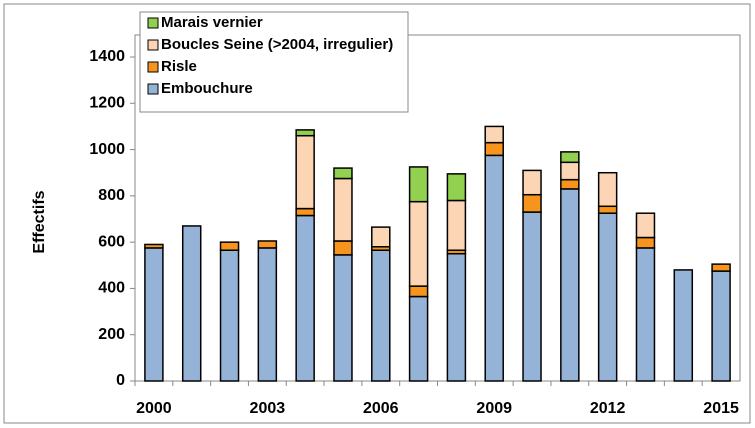 Image resolution: width=755 pixels, height=428 pixels. I want to click on y-tick-label: 400, so click(111, 288).